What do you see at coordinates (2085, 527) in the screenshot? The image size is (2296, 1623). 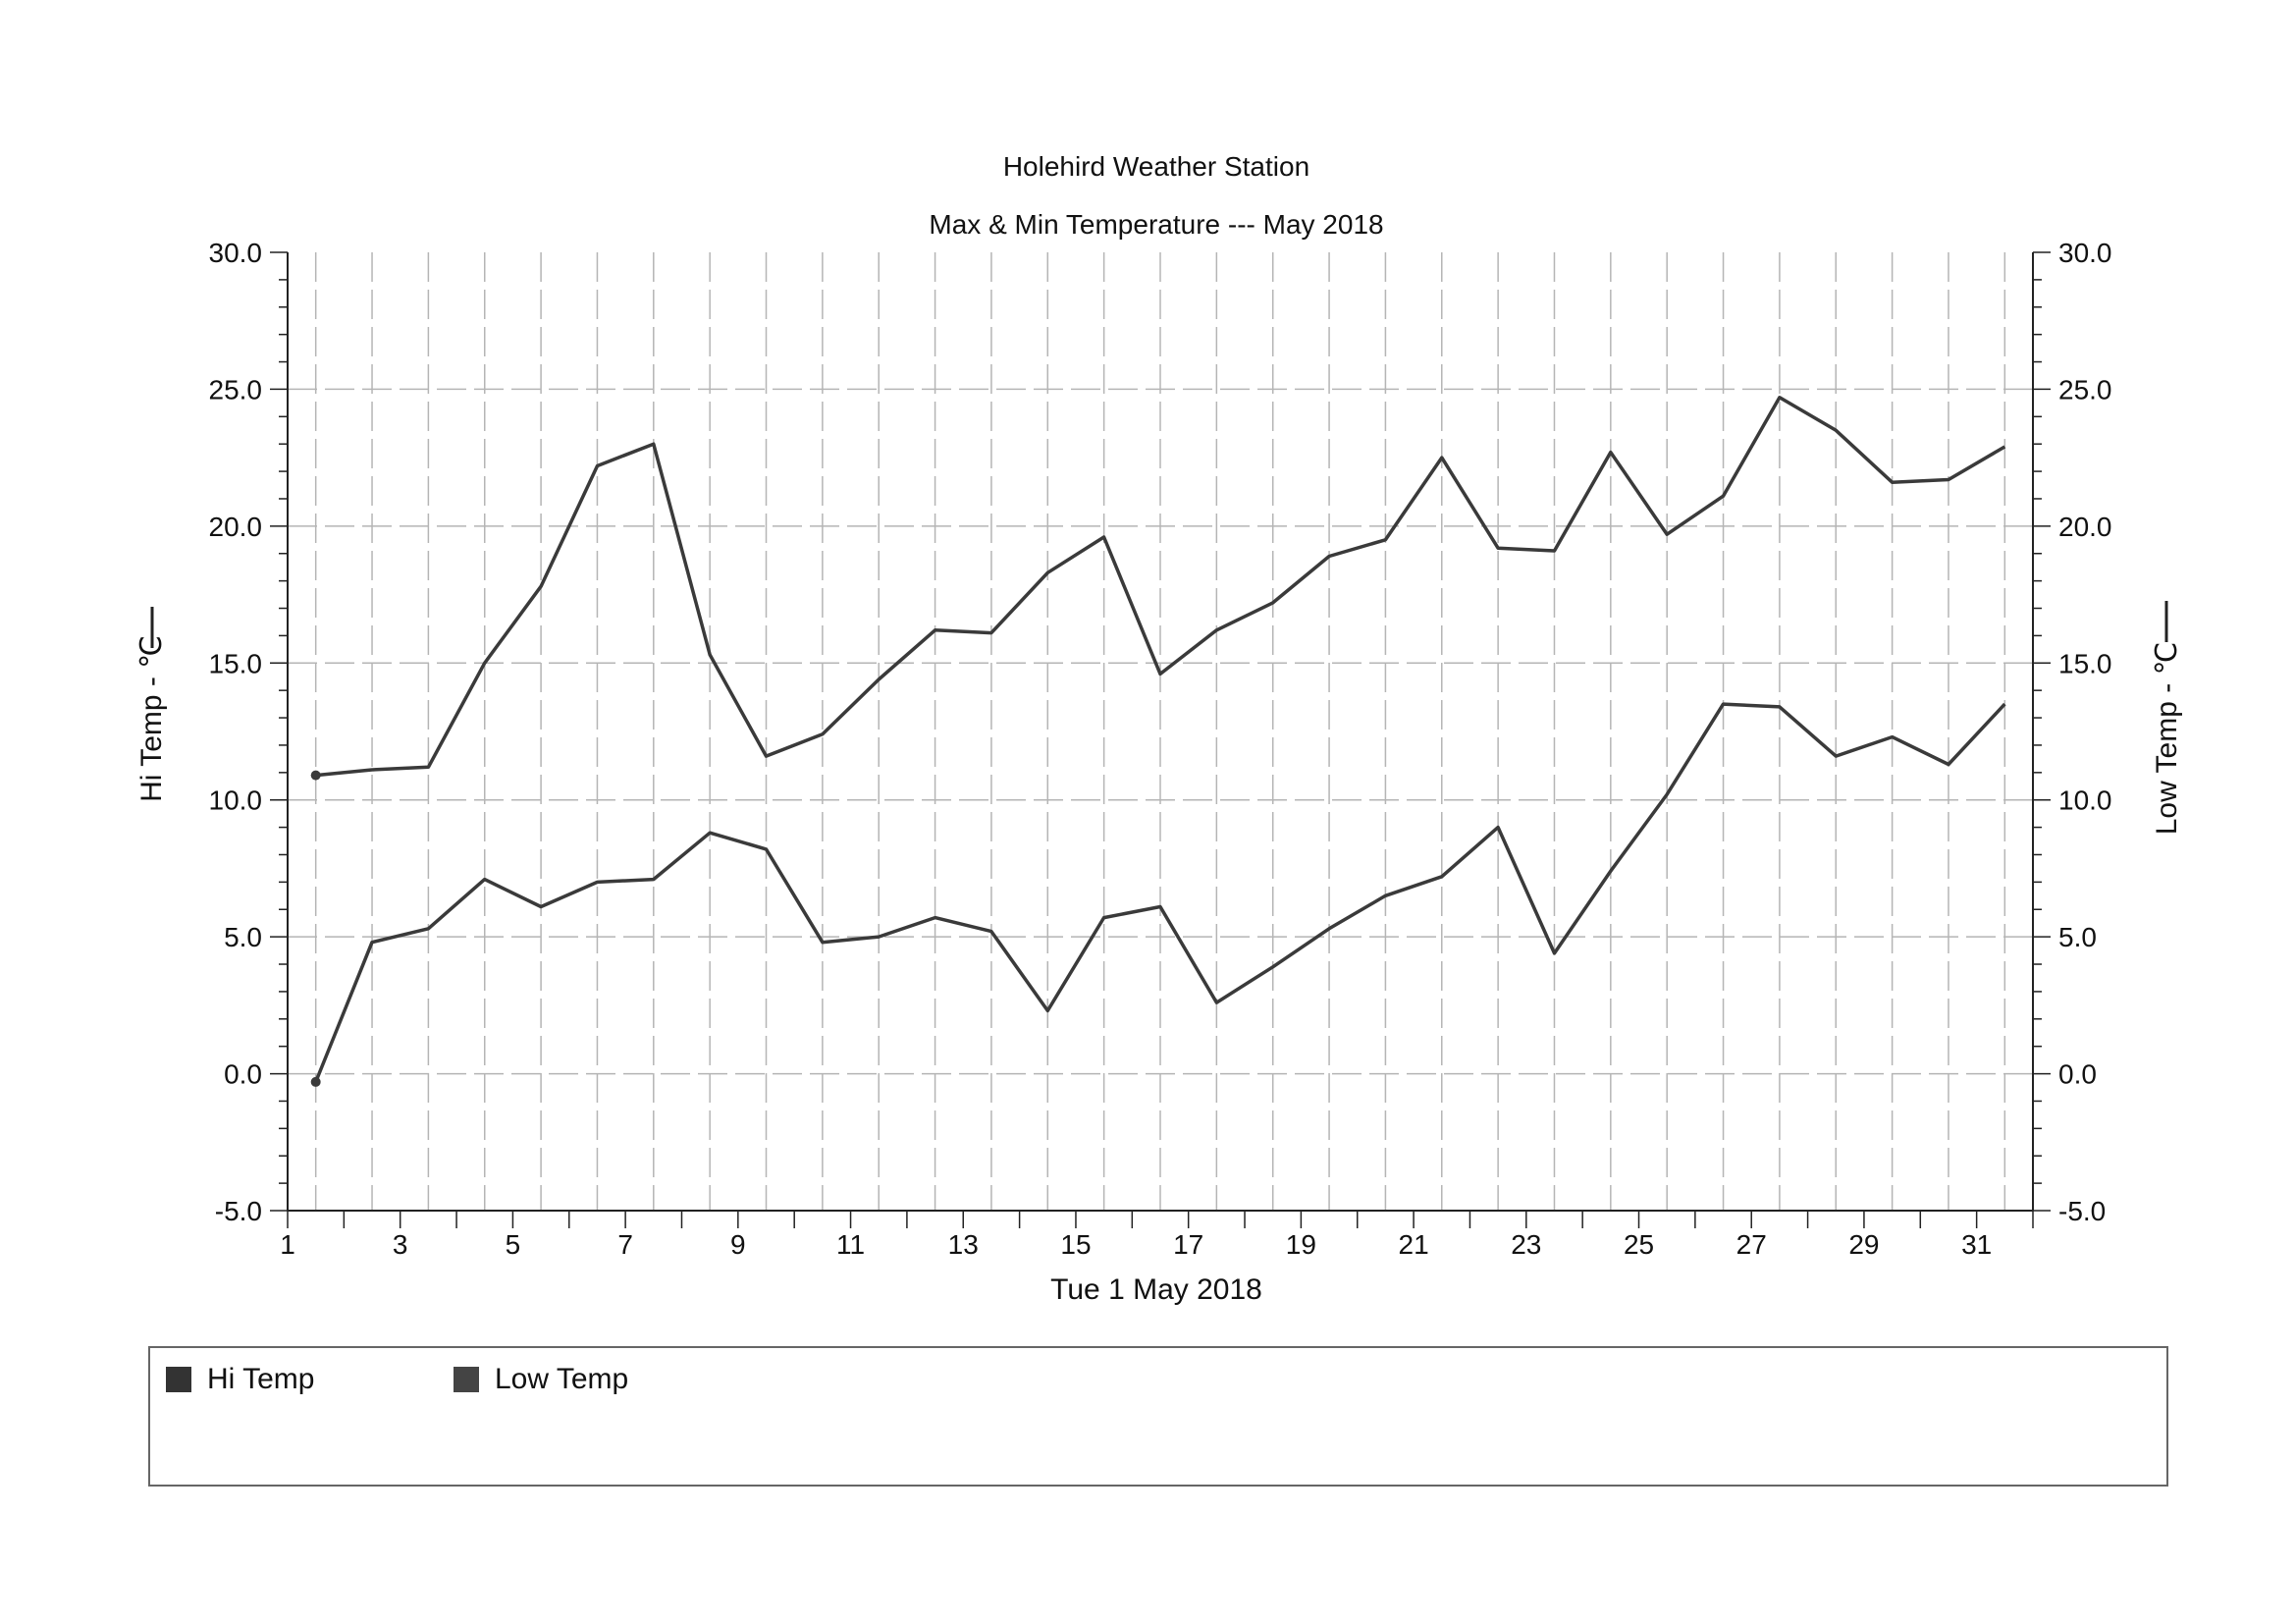 I see `y-right-tick-label: 20.0` at bounding box center [2085, 527].